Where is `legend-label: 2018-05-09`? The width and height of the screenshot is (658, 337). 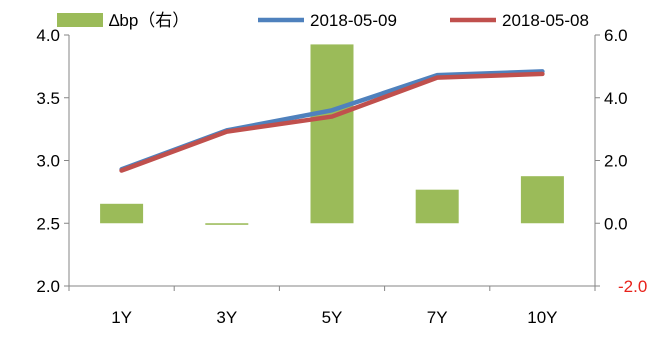 legend-label: 2018-05-09 is located at coordinates (353, 20).